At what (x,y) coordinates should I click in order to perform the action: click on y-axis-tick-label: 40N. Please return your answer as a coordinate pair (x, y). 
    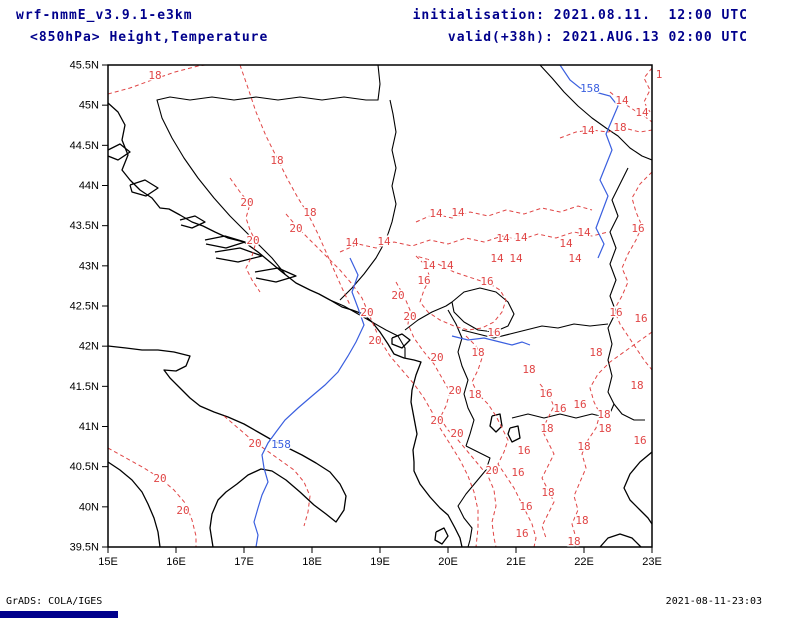
    Looking at the image, I should click on (89, 507).